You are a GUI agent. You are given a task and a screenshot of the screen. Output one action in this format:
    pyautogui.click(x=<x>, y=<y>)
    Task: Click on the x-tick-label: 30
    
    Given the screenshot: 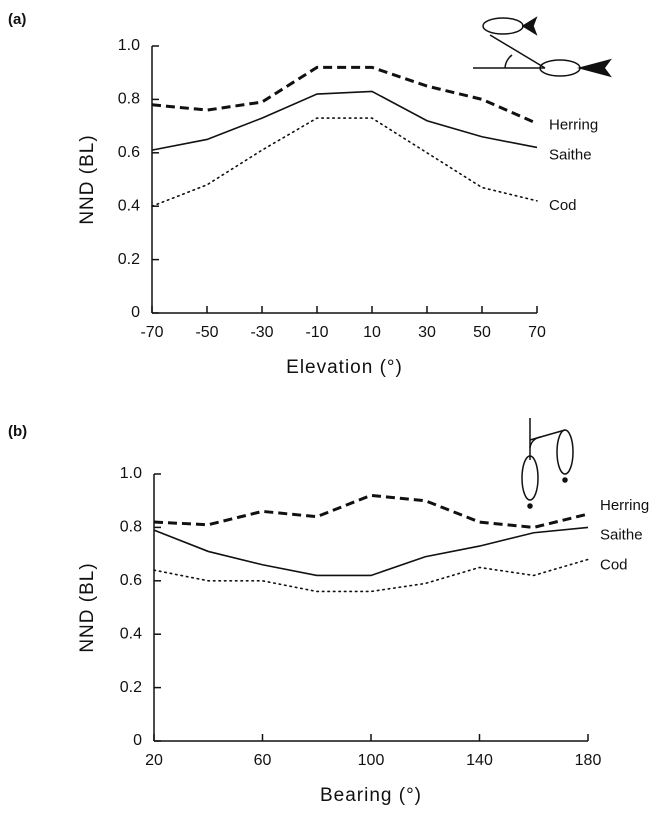 What is the action you would take?
    pyautogui.click(x=427, y=332)
    